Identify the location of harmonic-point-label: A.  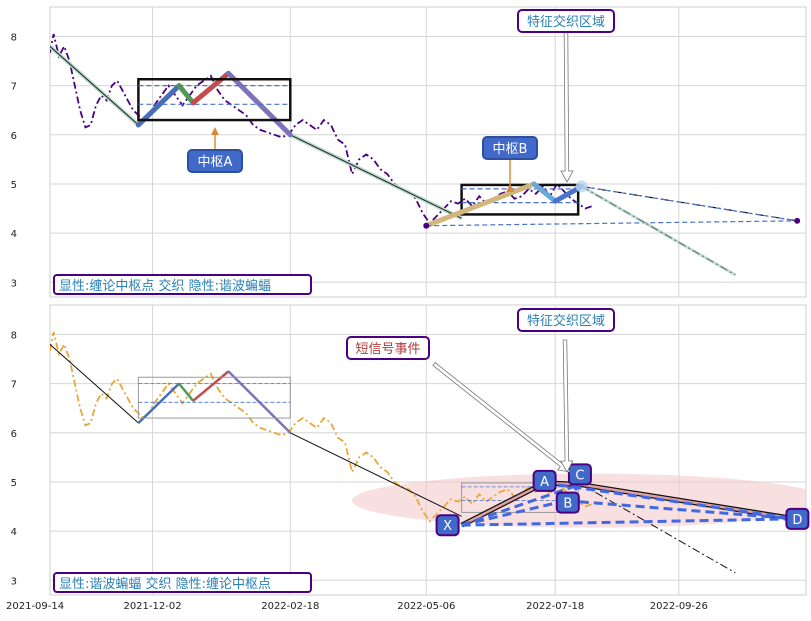
(544, 482).